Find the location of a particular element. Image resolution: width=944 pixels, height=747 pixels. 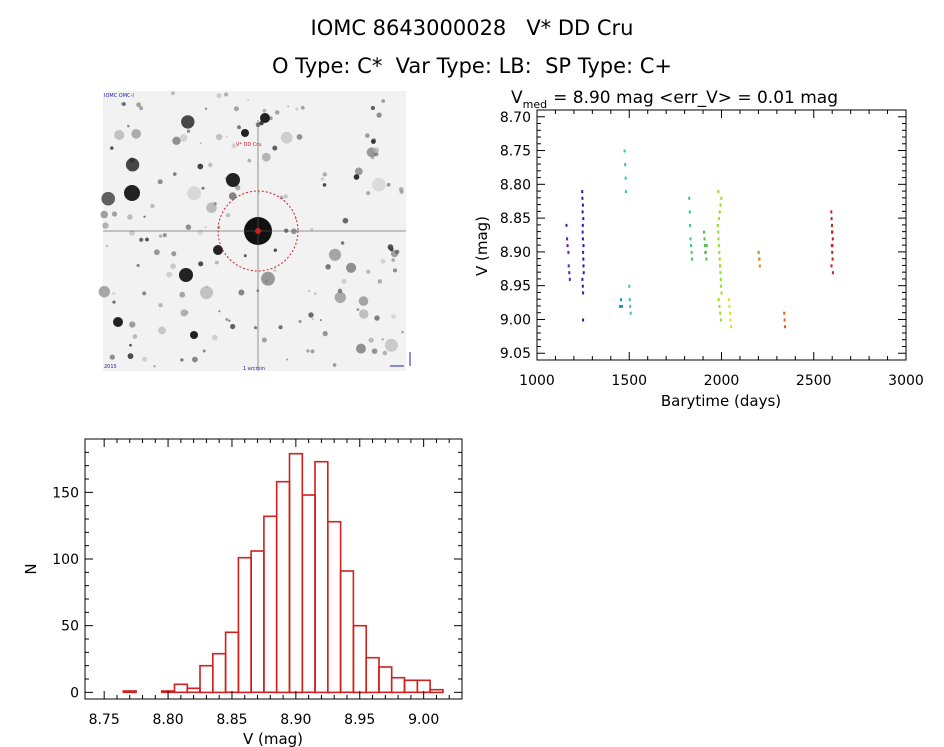

image-label-top-left: IOMC OMC-I is located at coordinates (119, 96).